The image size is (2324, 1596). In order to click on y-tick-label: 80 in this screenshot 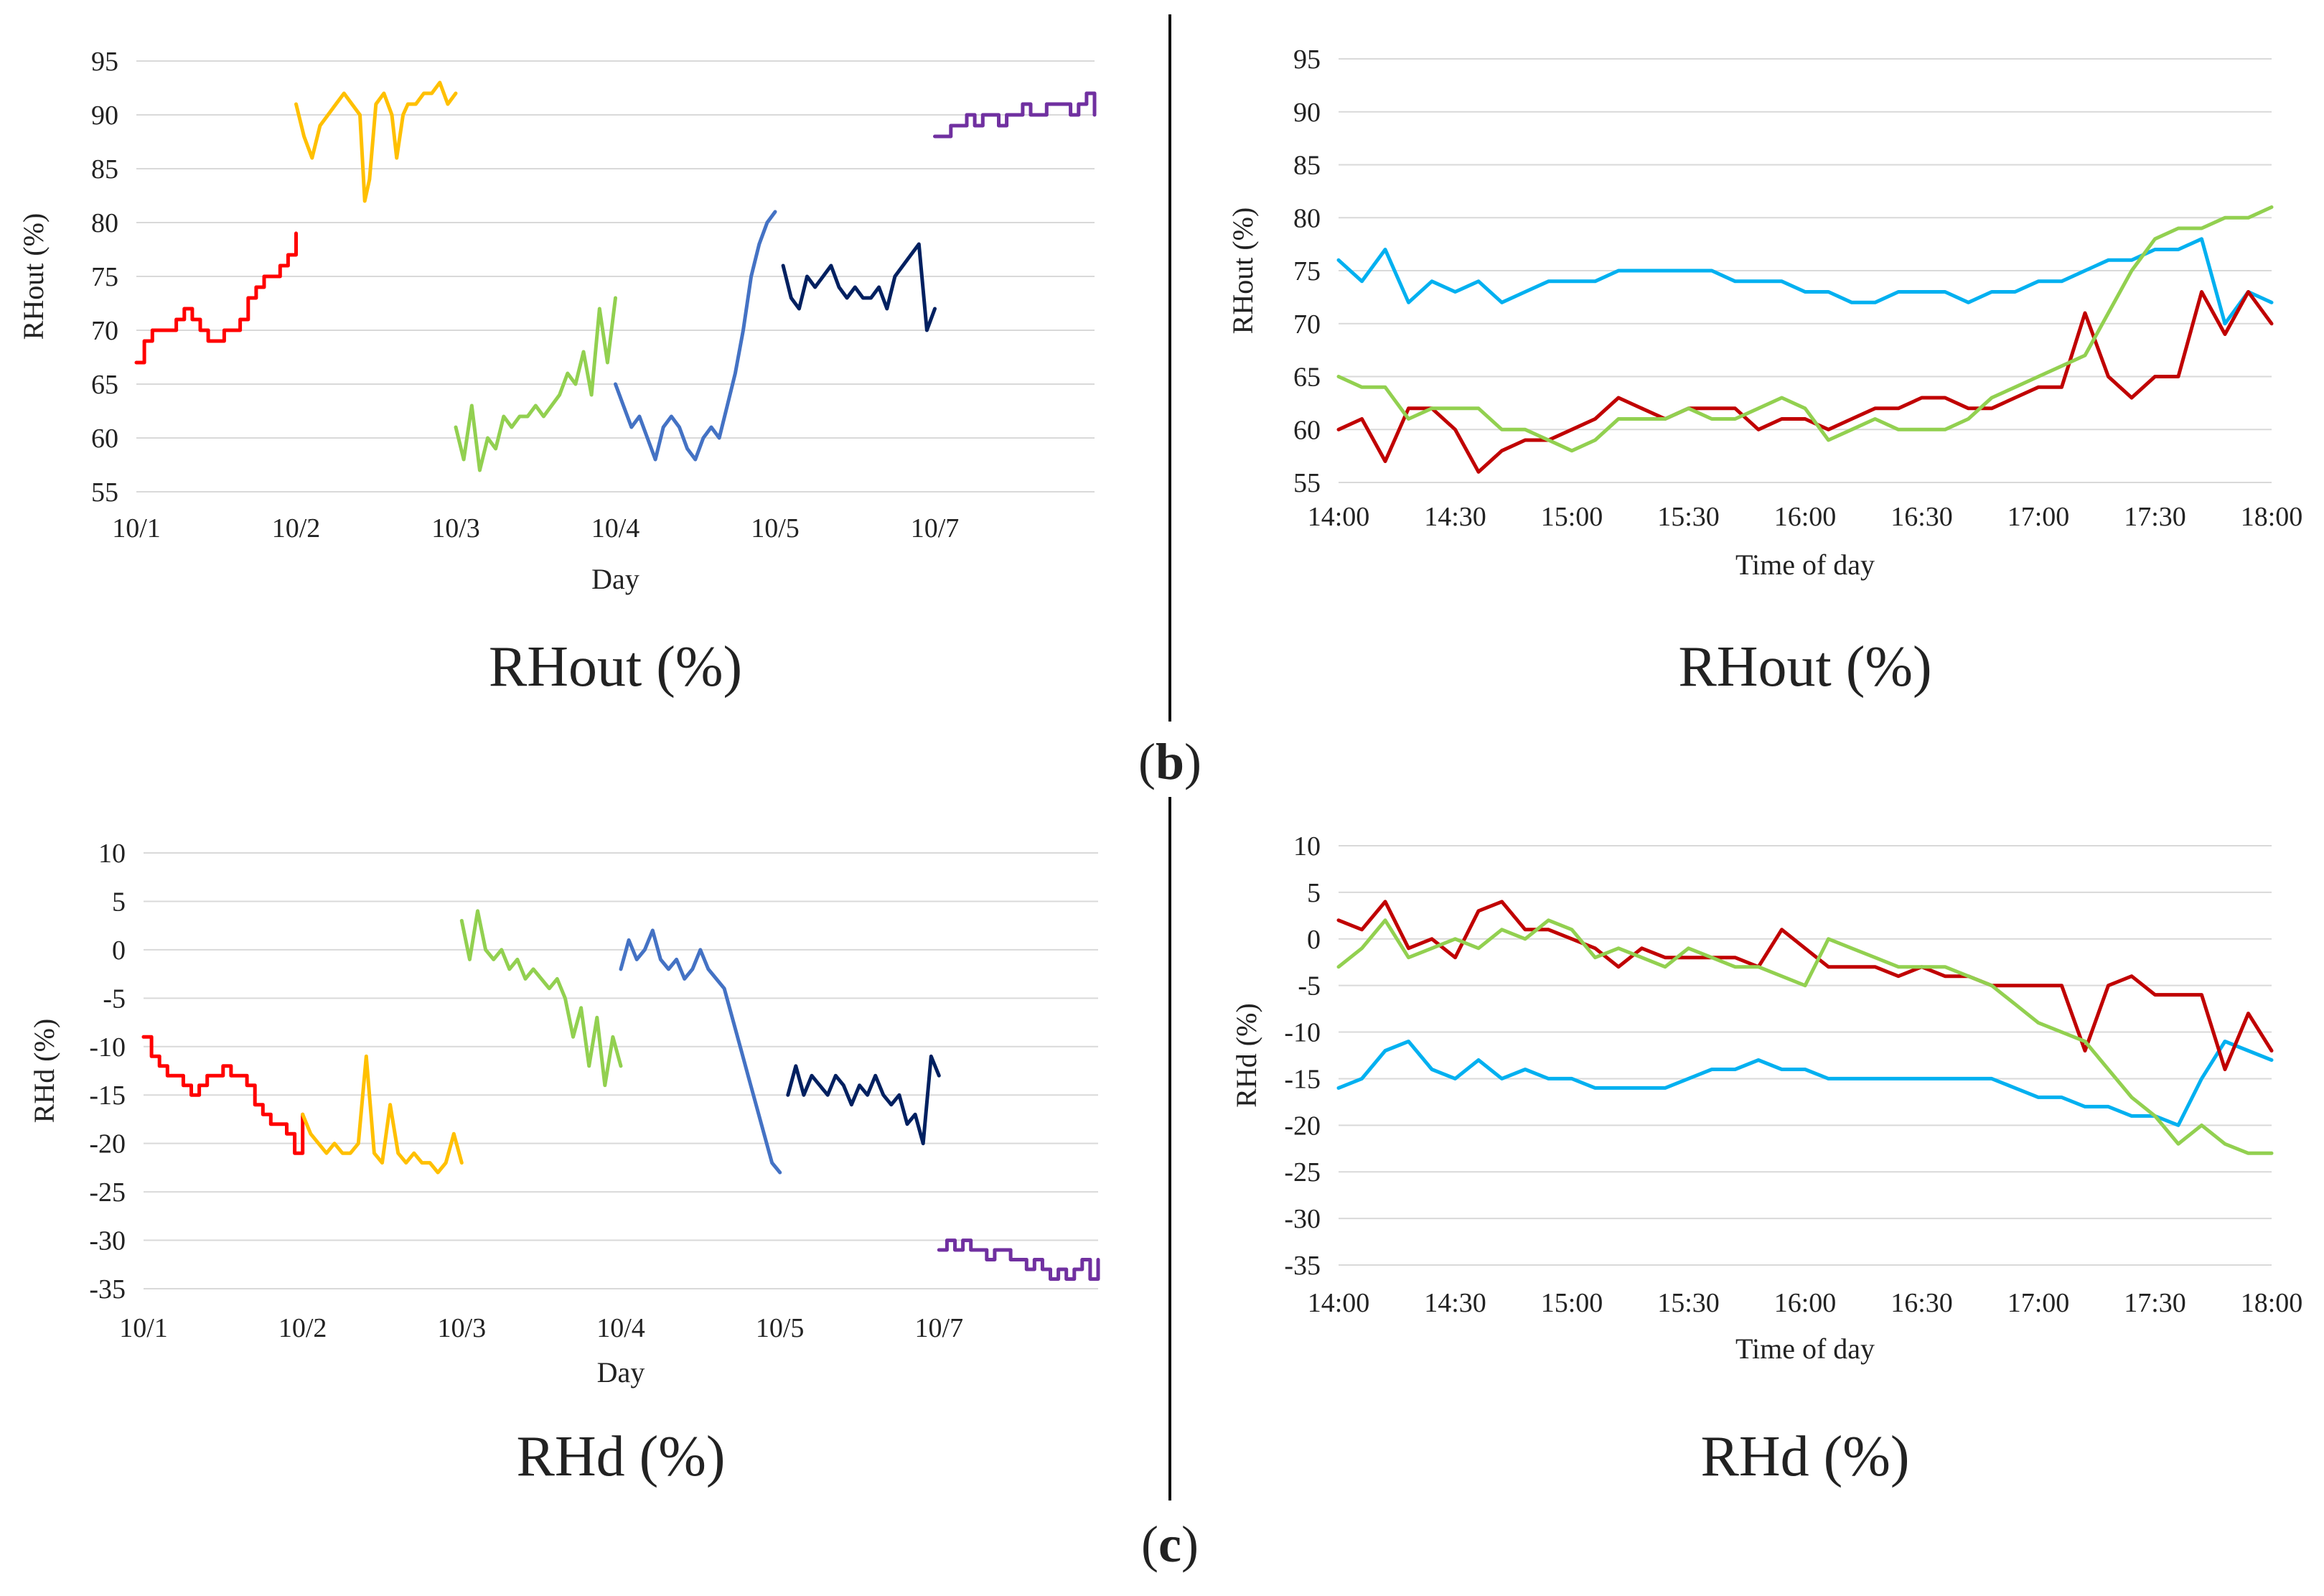, I will do `click(1307, 218)`.